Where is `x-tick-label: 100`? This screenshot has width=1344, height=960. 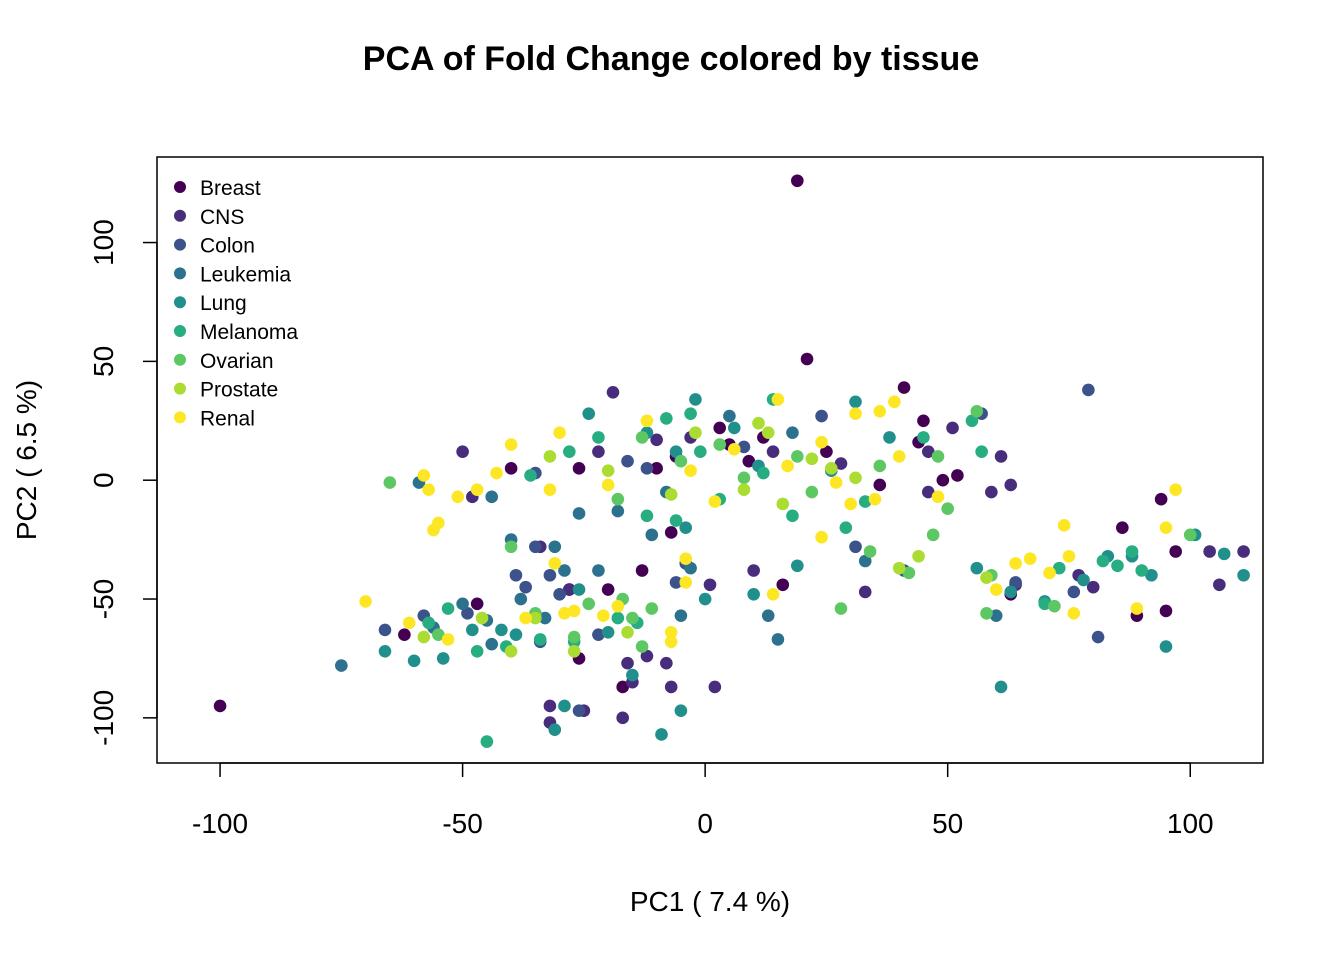
x-tick-label: 100 is located at coordinates (1190, 823).